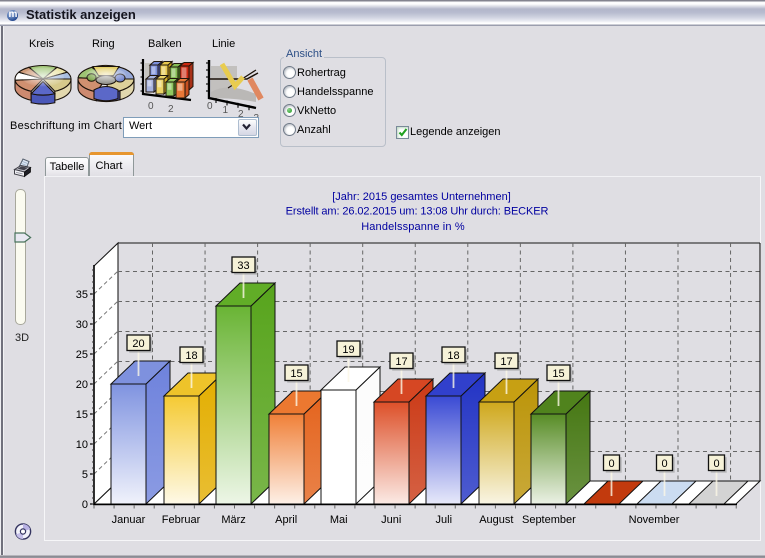 The width and height of the screenshot is (765, 558). I want to click on svg-text:[Jahr: 2015 gesamtes Unternehm: [Jahr: 2015 gesamtes Unternehmen], so click(421, 197).